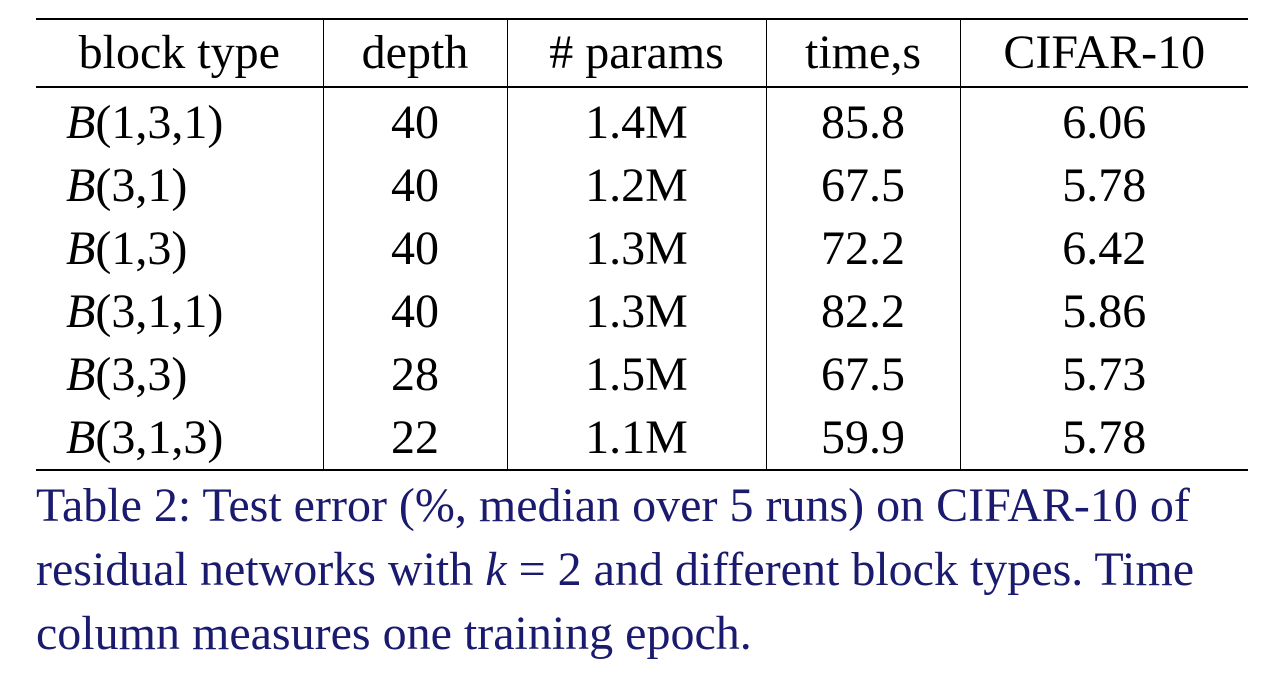  I want to click on cell-cifar10: 6.06, so click(1103, 120).